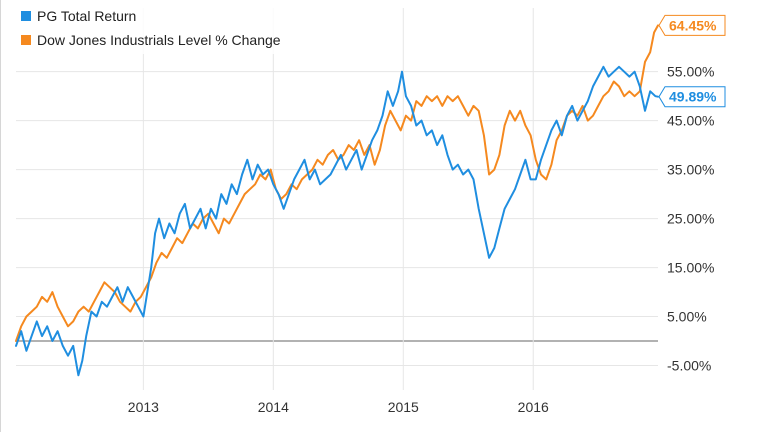 The width and height of the screenshot is (764, 432). I want to click on legend-entry: PG Total Return, so click(86, 16).